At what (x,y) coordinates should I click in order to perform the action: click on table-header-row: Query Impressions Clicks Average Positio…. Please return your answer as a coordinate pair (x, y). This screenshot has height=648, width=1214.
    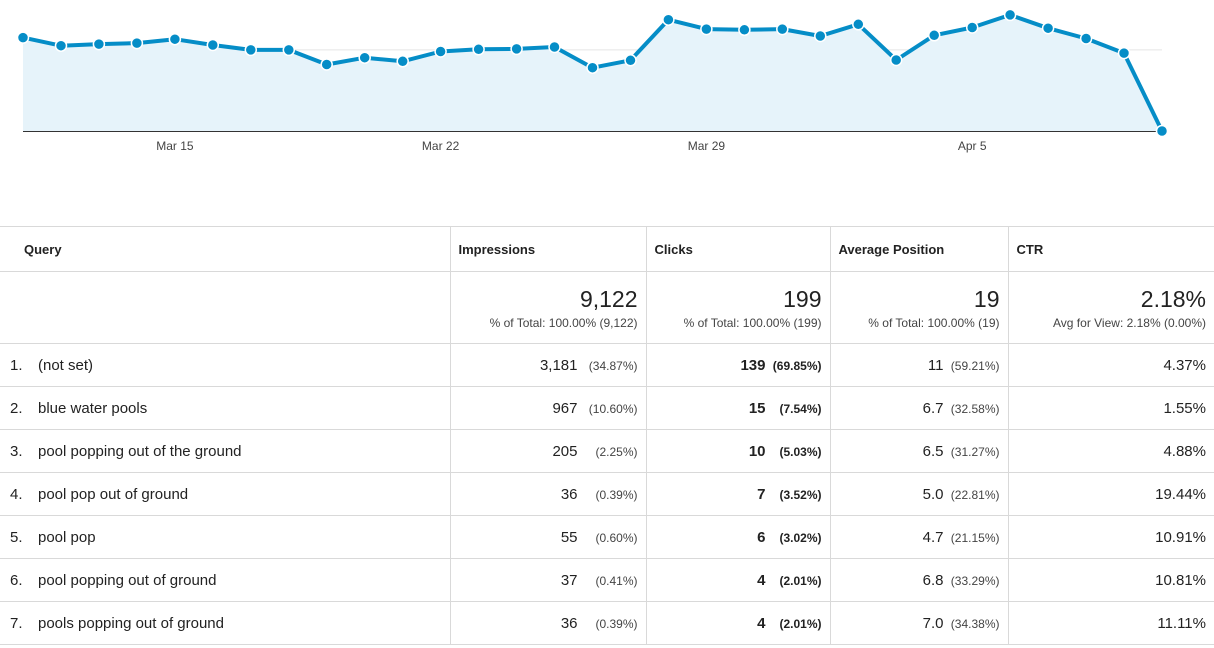
    Looking at the image, I should click on (607, 249).